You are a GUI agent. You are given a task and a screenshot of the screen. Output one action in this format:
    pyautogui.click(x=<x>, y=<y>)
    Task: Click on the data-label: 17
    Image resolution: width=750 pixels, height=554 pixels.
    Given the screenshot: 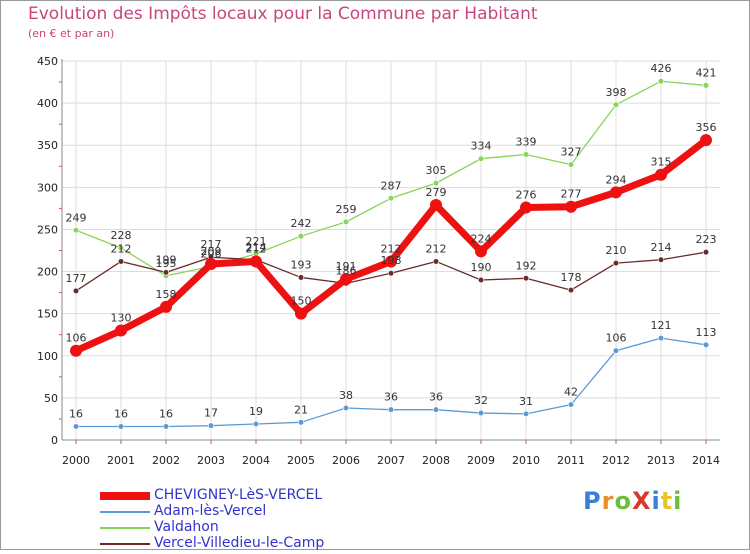 What is the action you would take?
    pyautogui.click(x=211, y=413)
    